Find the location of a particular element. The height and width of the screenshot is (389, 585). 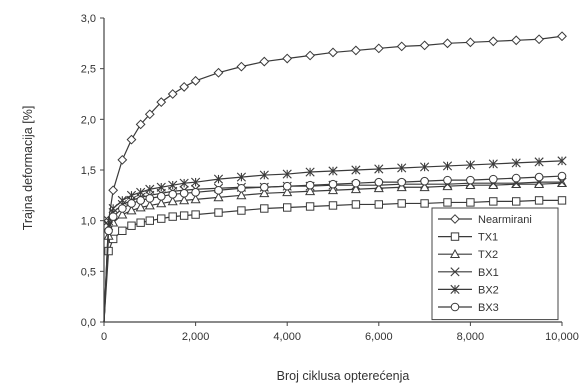

x-tick-label: 10,000 is located at coordinates (562, 337).